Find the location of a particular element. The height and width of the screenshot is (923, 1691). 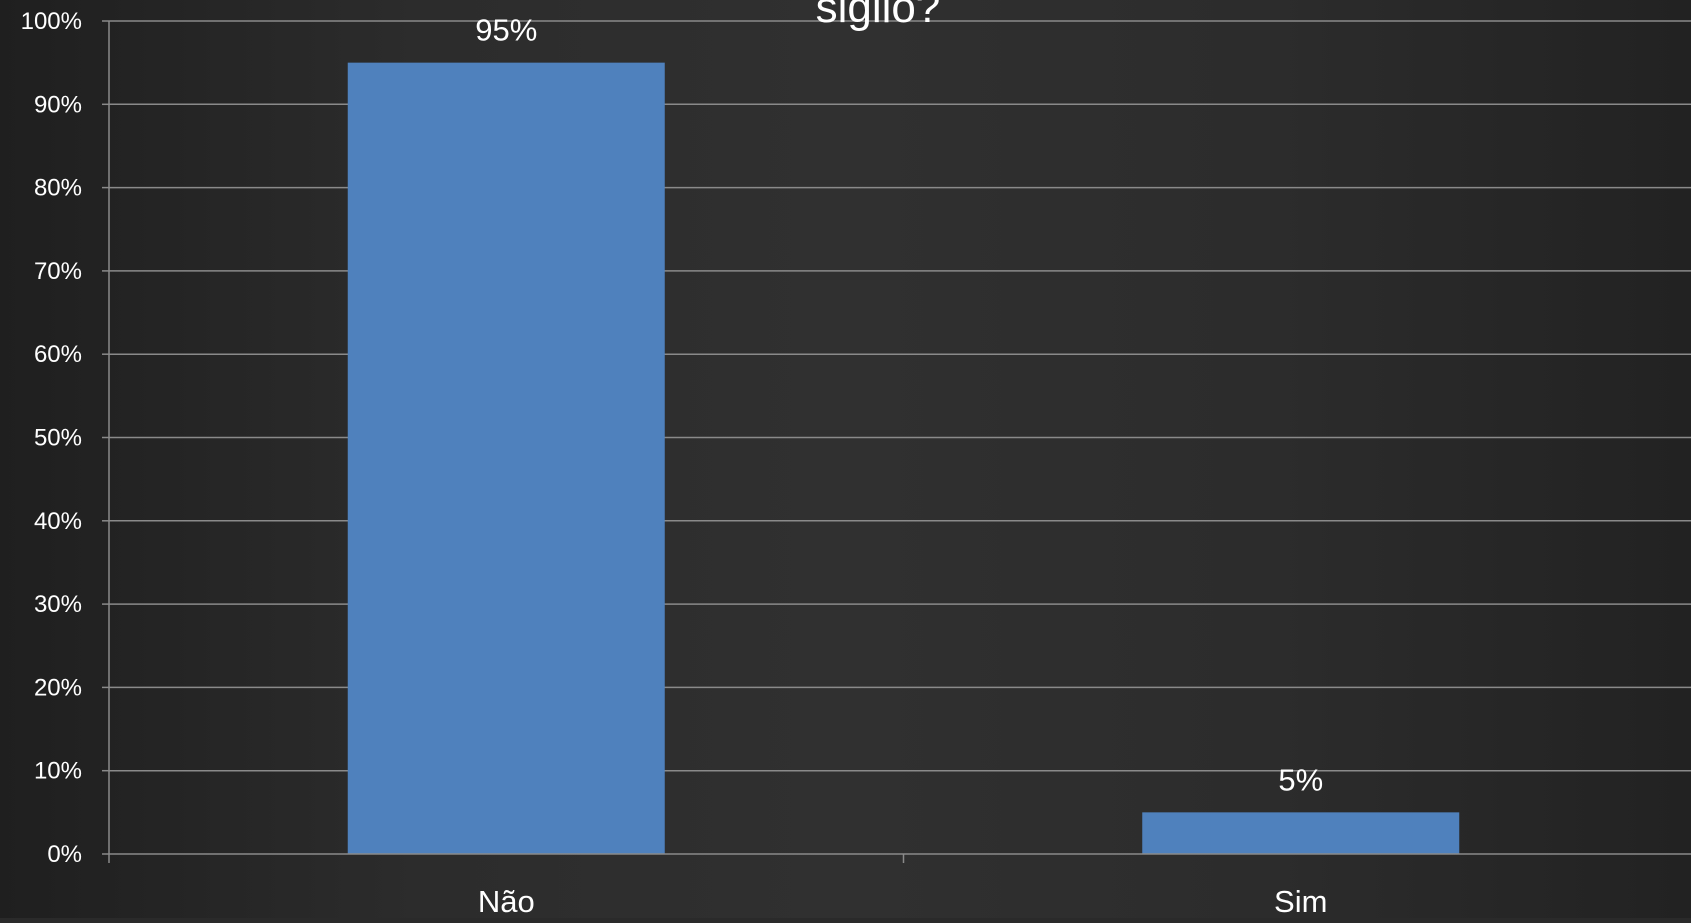

x-tick-label: Sim is located at coordinates (1300, 901).